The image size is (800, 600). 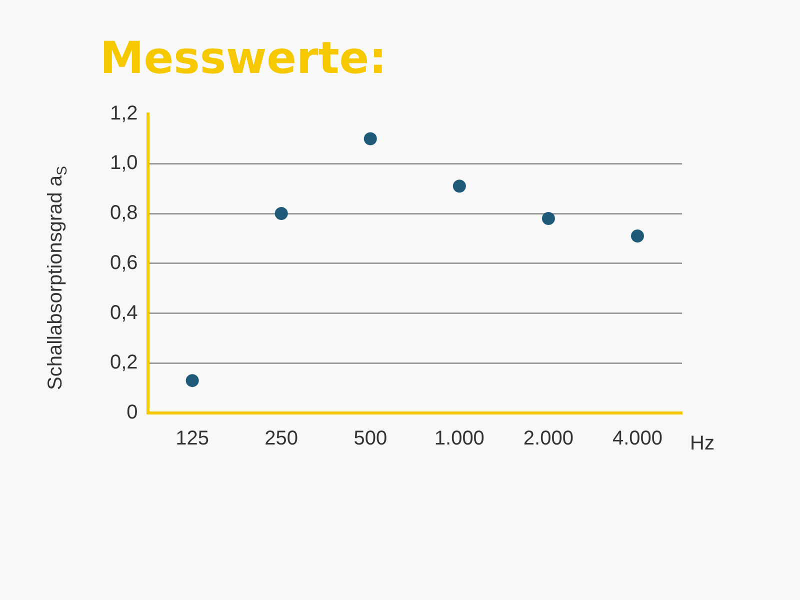 I want to click on x-tick-label: 2.000, so click(x=548, y=439).